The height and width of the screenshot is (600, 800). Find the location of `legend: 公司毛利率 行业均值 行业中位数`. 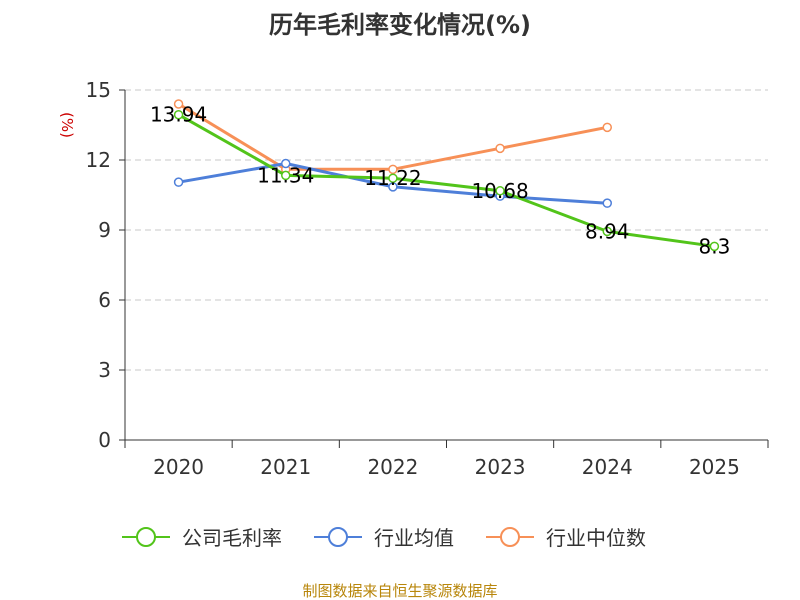

legend: 公司毛利率 行业均值 行业中位数 is located at coordinates (384, 538).